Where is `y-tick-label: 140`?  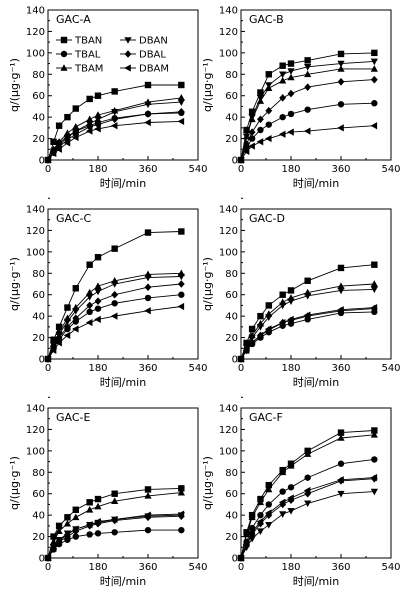
y-tick-label: 140 is located at coordinates (35, 11).